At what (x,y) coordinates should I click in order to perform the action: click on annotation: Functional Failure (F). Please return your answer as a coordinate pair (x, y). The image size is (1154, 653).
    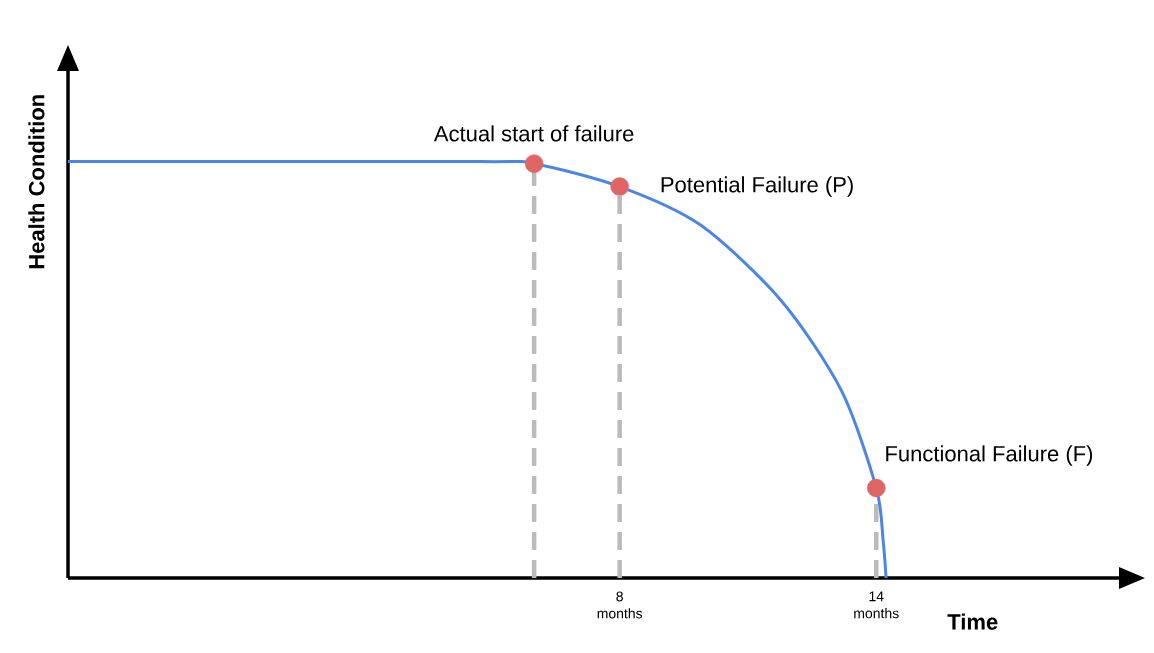
    Looking at the image, I should click on (989, 455).